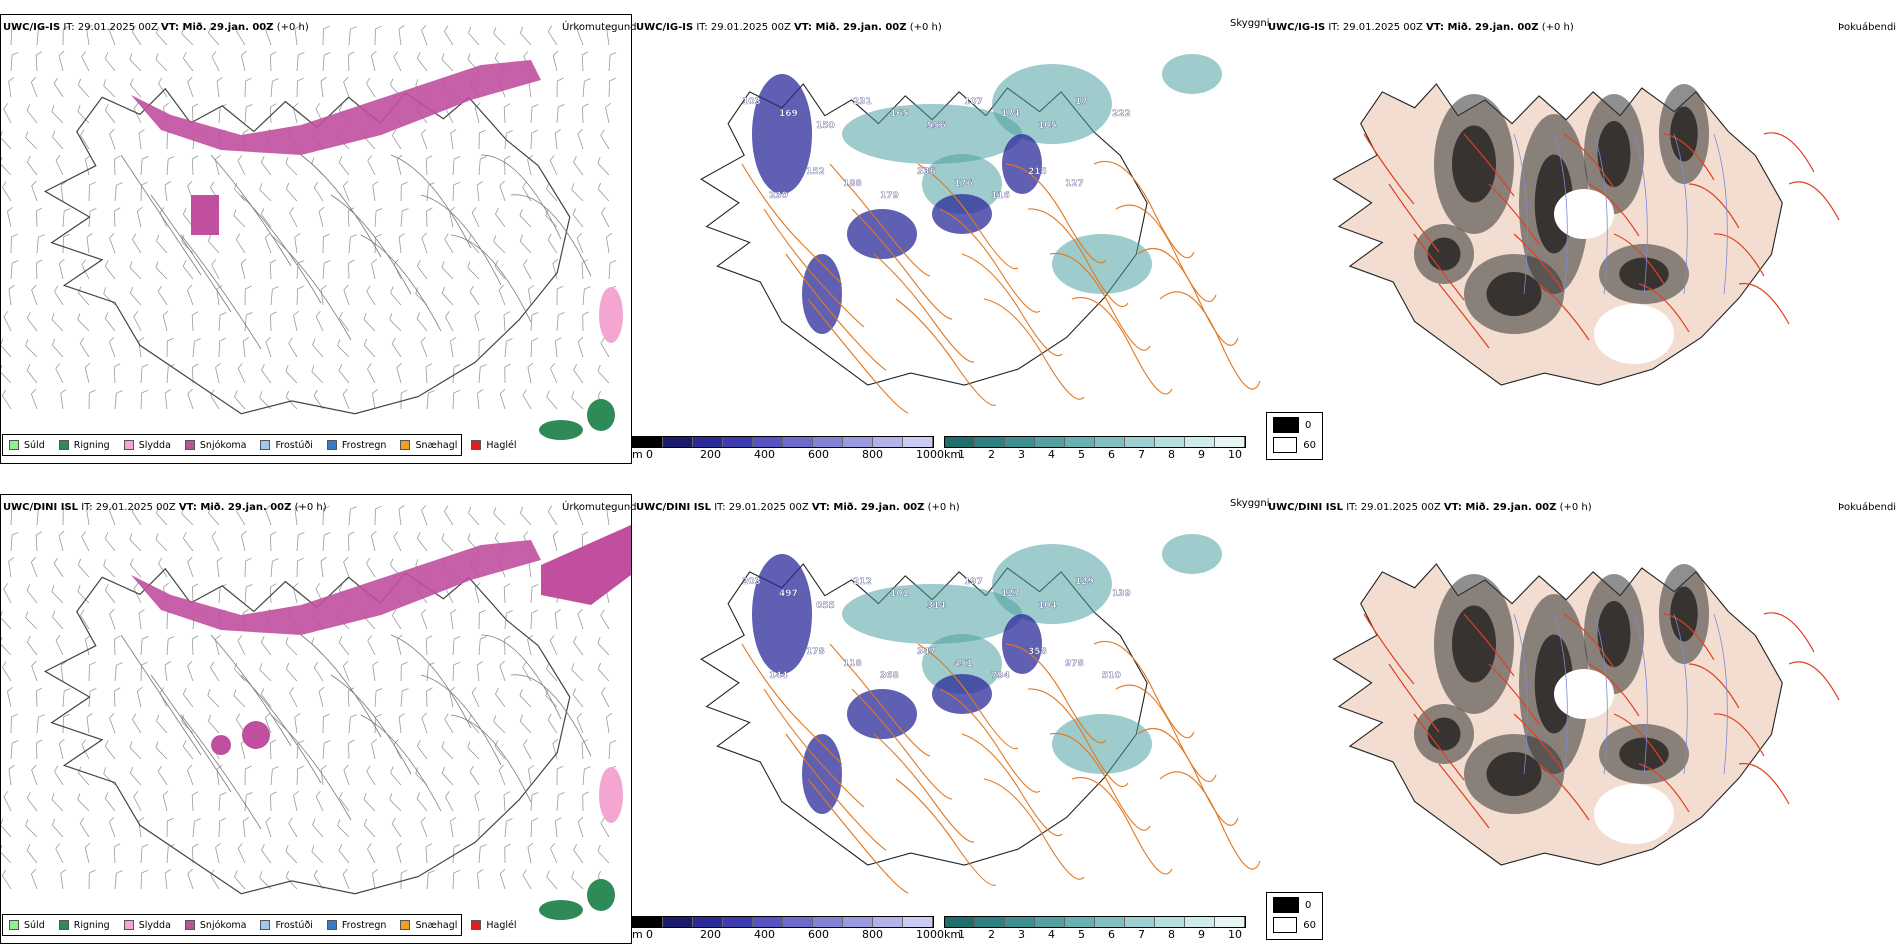 The image size is (1900, 950). What do you see at coordinates (1584, 694) in the screenshot?
I see `glacier-area` at bounding box center [1584, 694].